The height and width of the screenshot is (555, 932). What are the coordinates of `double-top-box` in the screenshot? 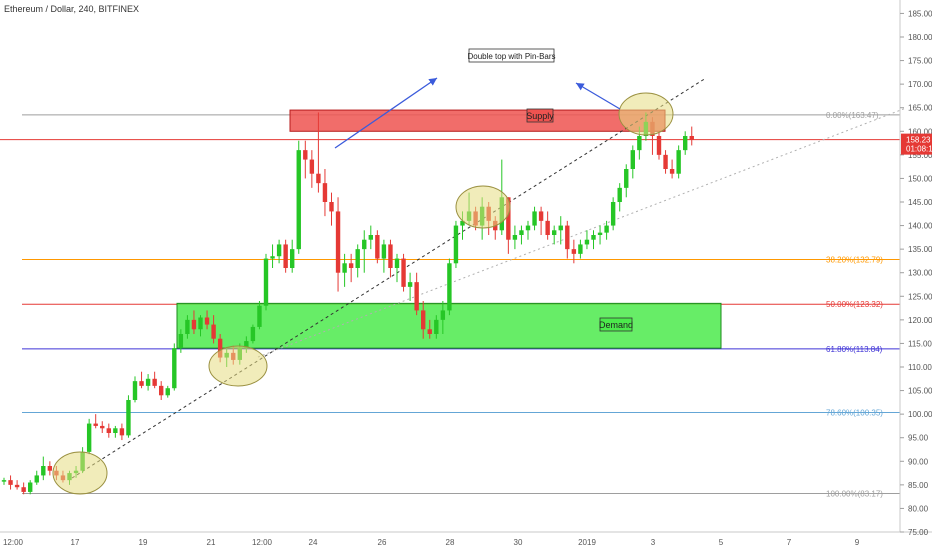 It's located at (511, 55).